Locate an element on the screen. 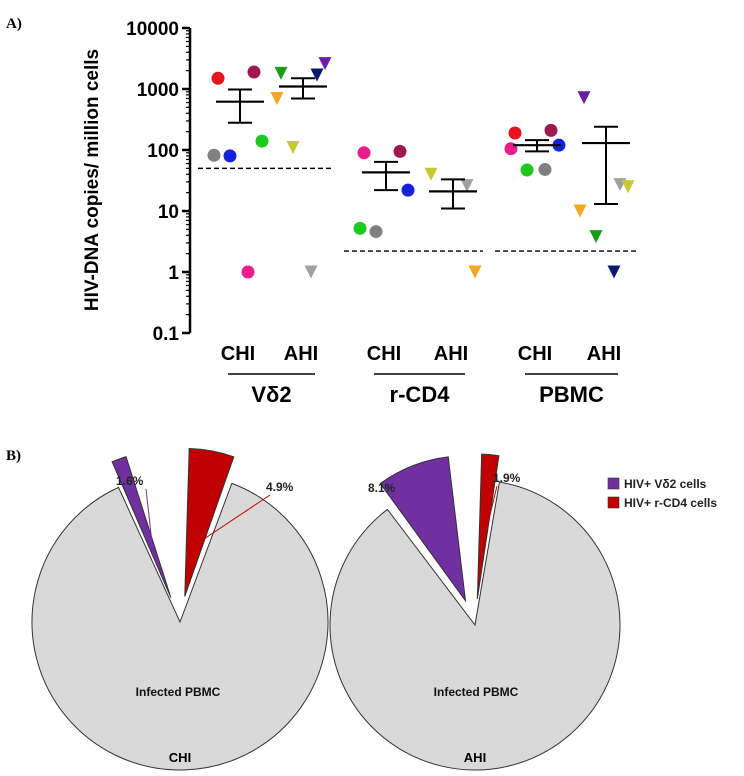 This screenshot has height=776, width=744. panel-a-label: A) is located at coordinates (14, 24).